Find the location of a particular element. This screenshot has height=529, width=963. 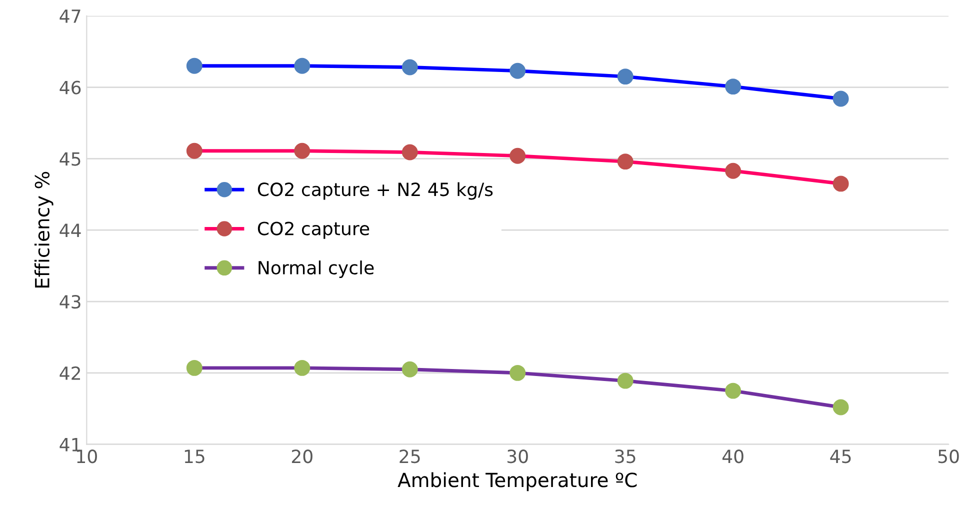

y-tick-label: 43 is located at coordinates (70, 301).